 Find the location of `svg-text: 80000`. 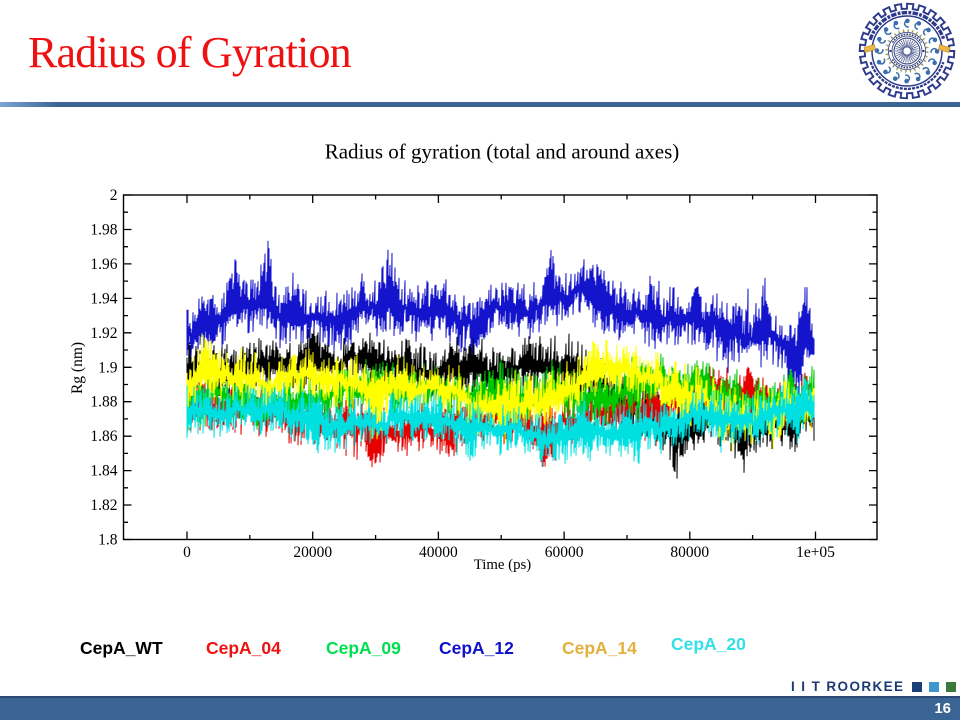

svg-text: 80000 is located at coordinates (689, 552).